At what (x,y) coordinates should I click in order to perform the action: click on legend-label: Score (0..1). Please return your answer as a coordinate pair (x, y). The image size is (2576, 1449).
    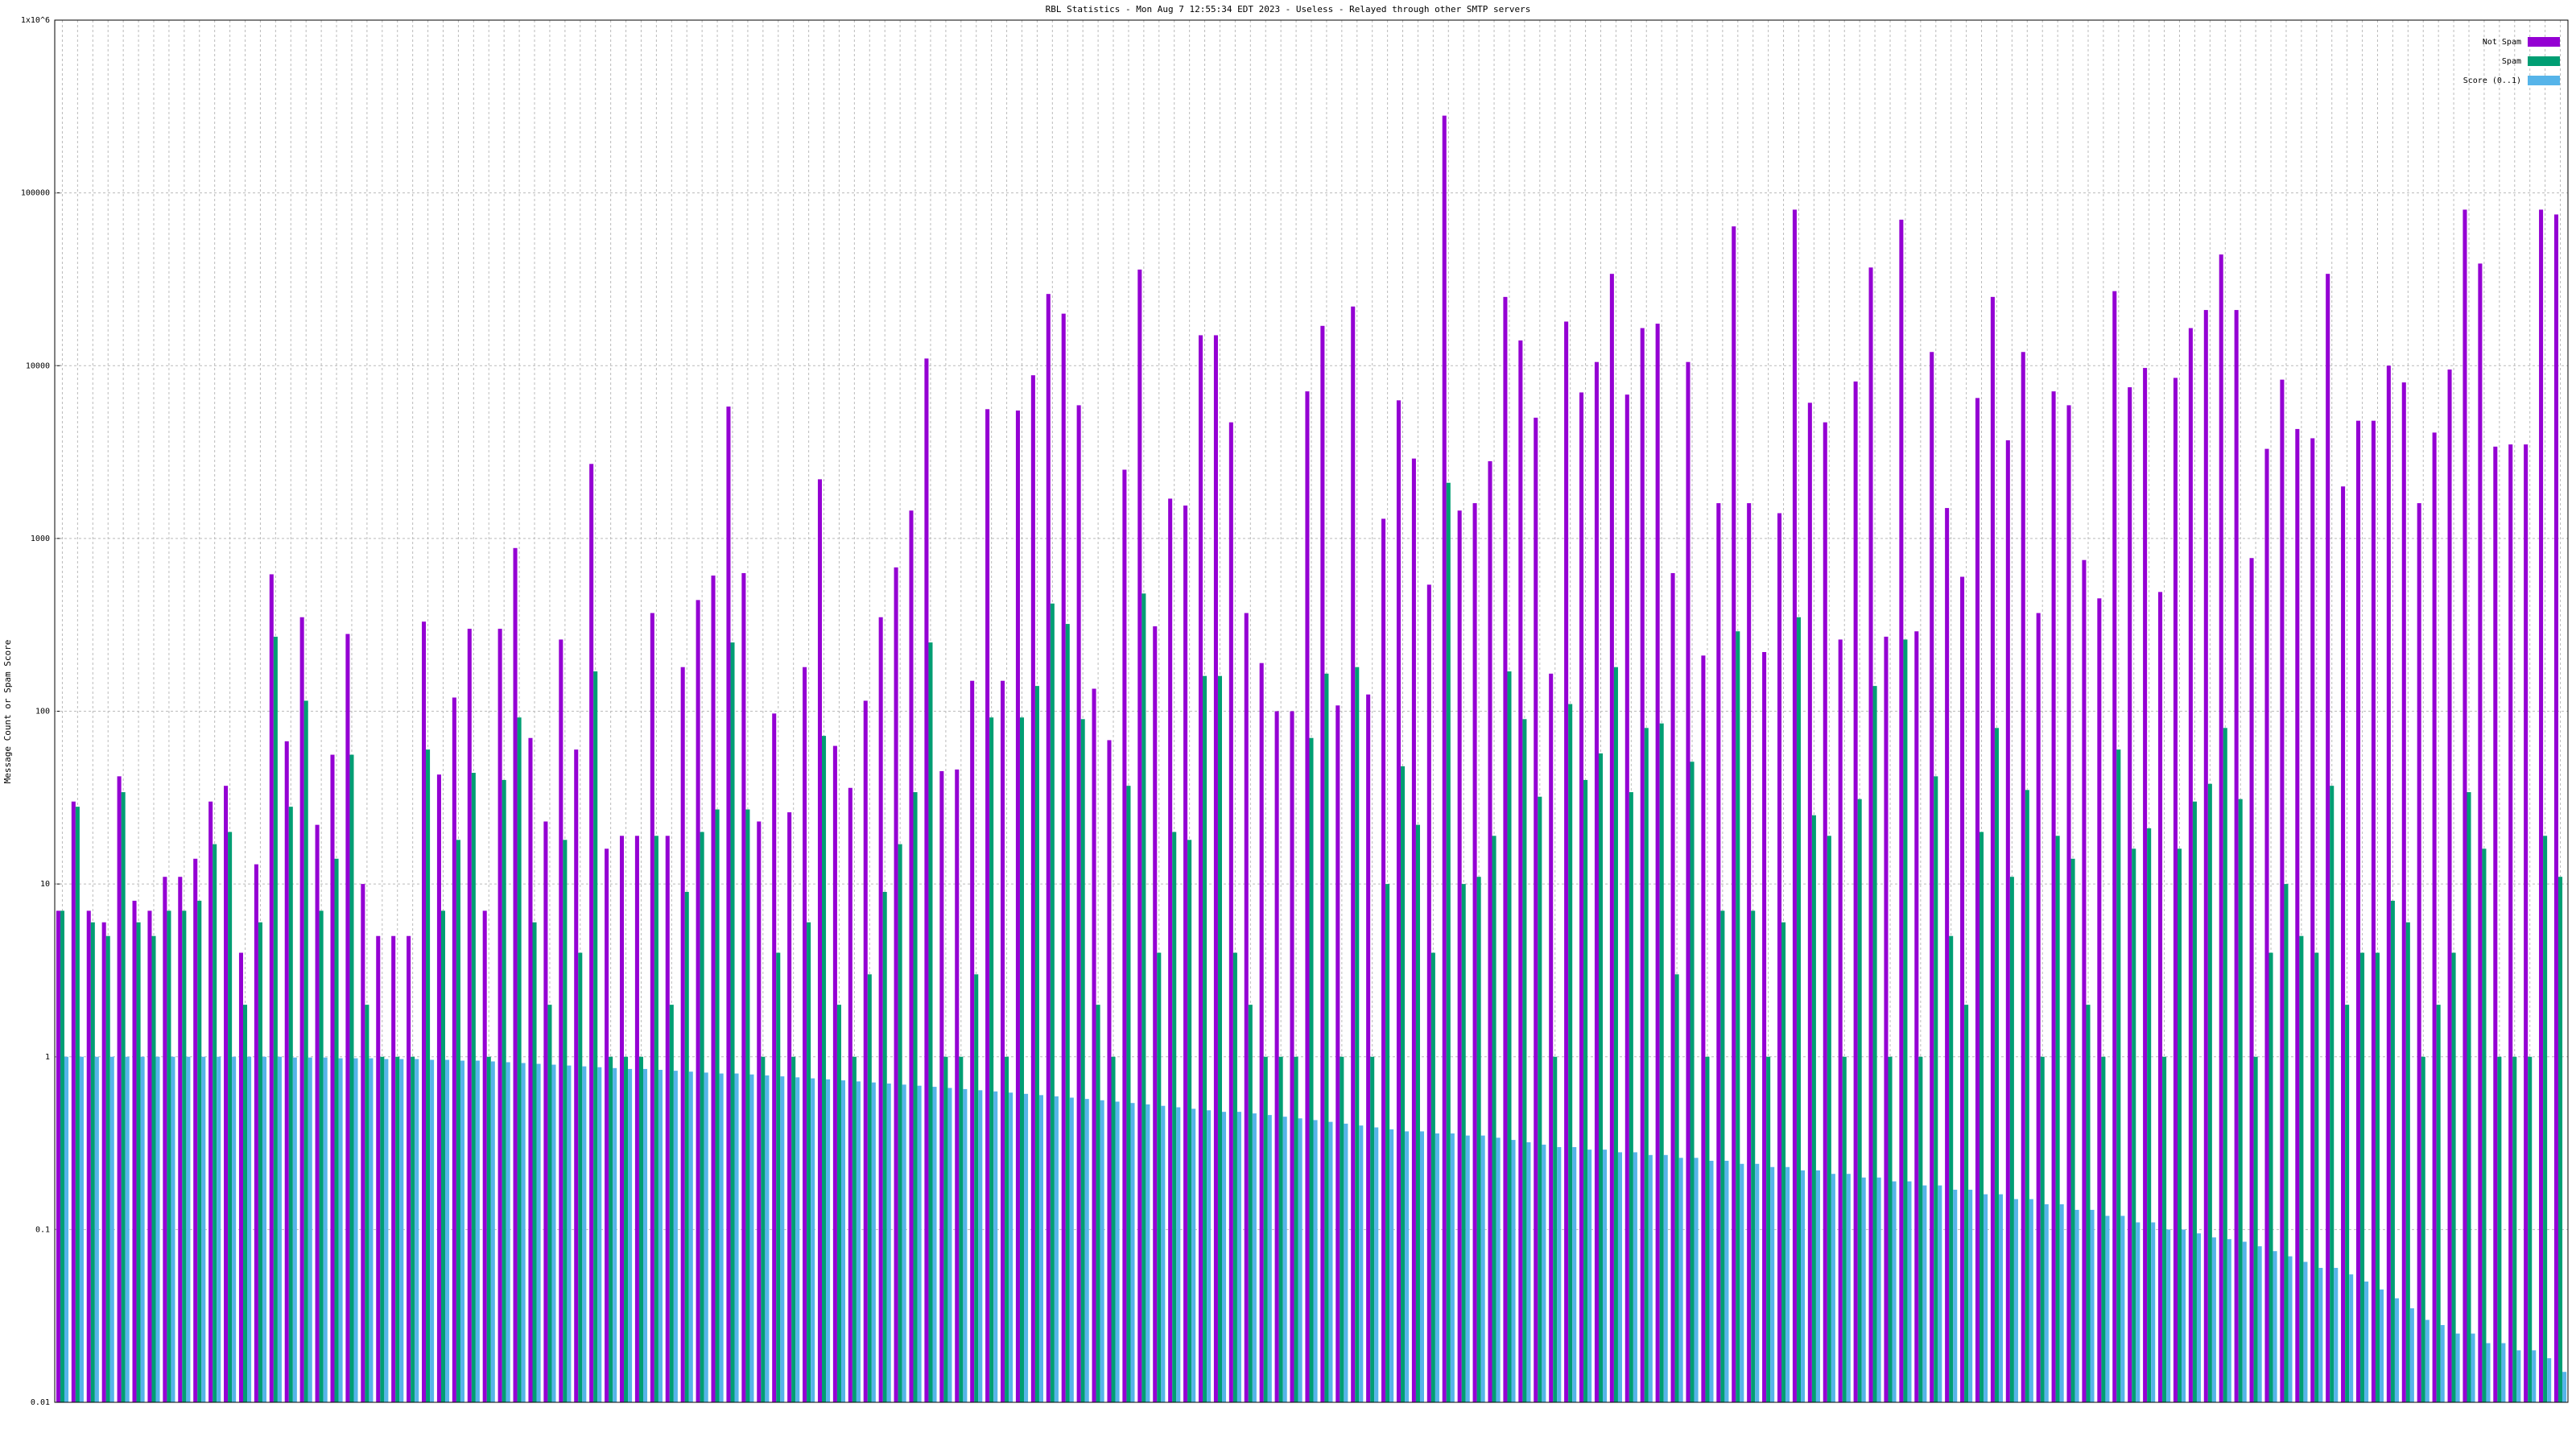
    Looking at the image, I should click on (2492, 80).